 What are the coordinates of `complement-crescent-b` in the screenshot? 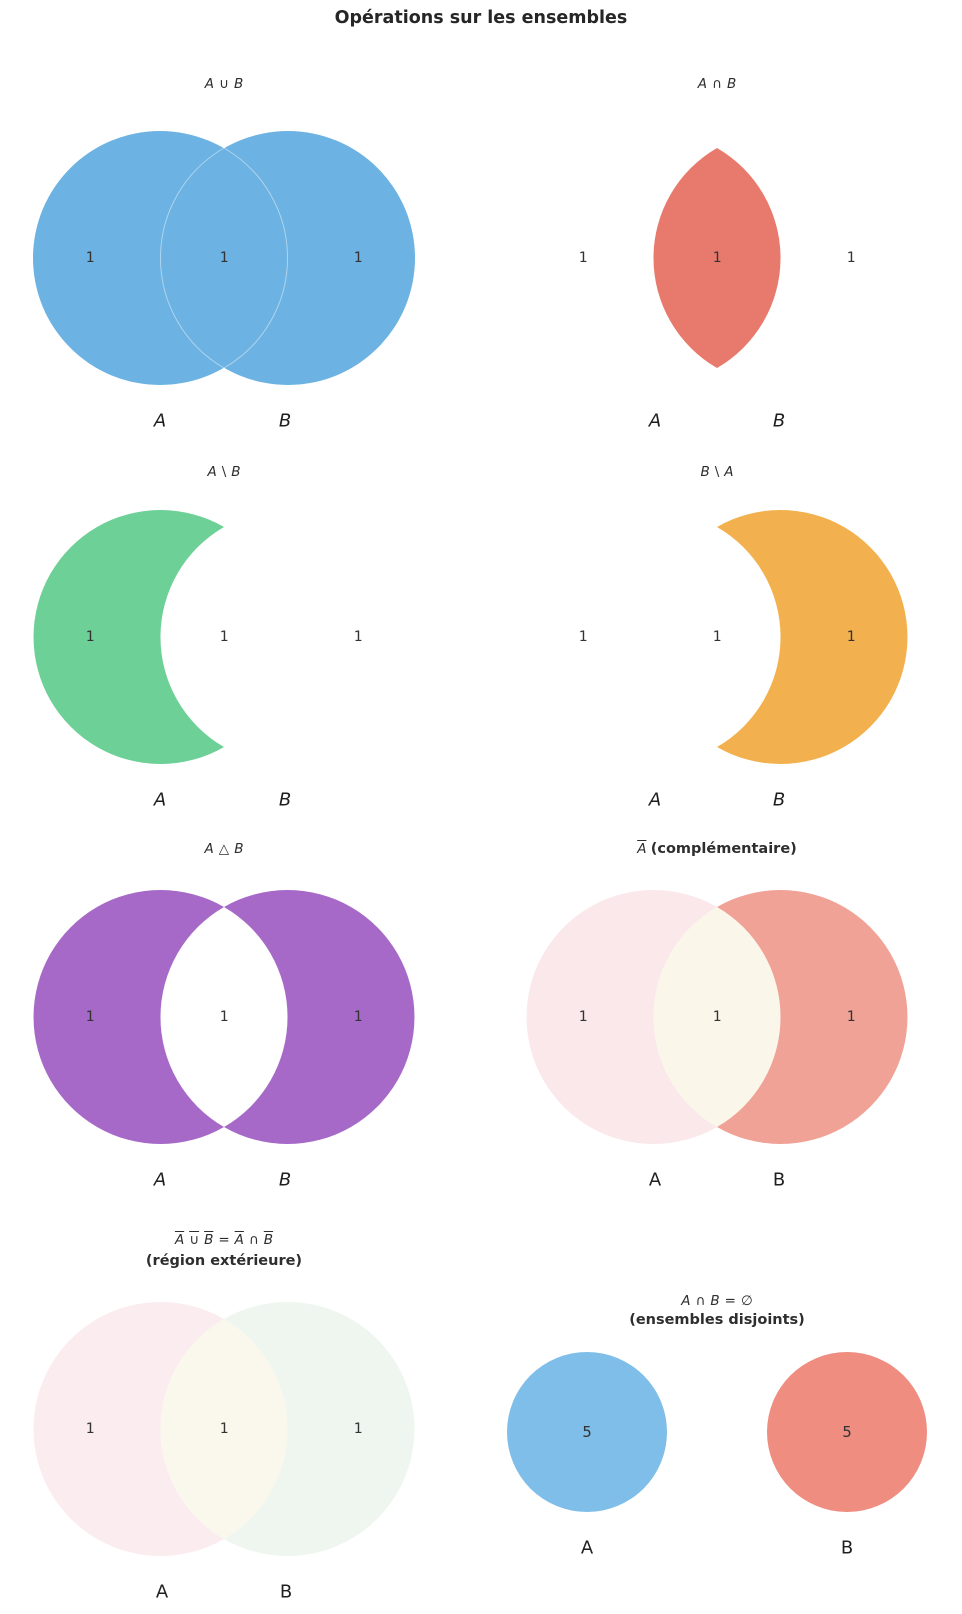 It's located at (812, 1016).